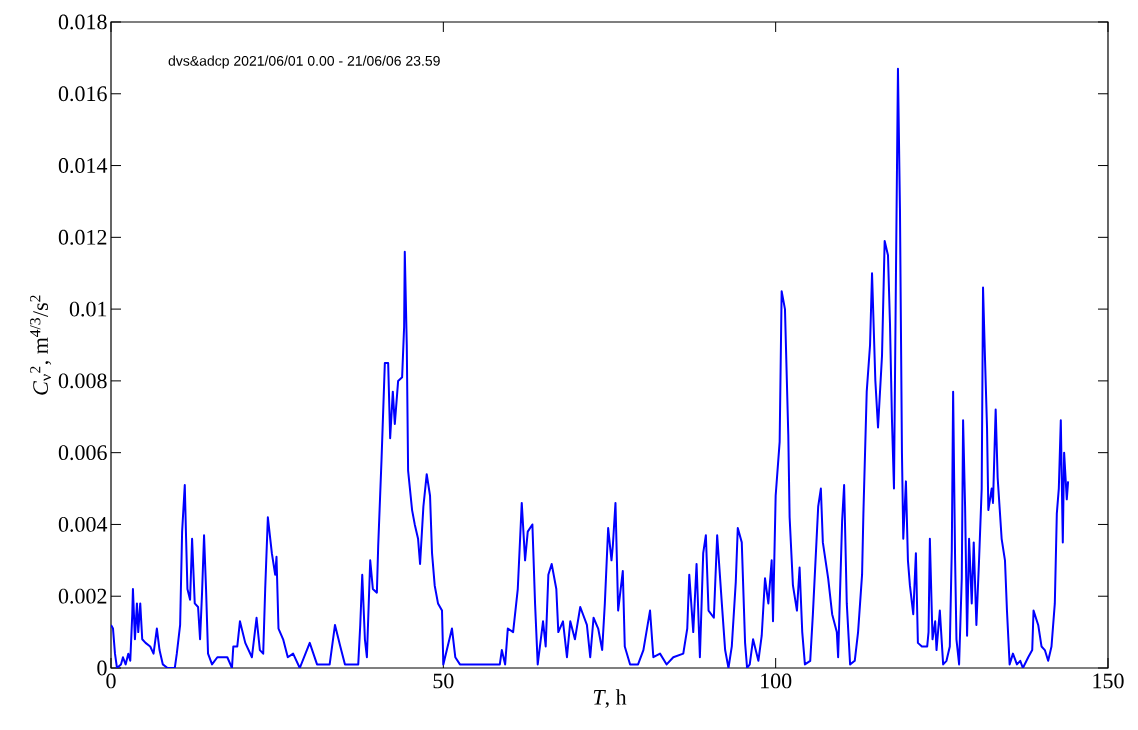 The width and height of the screenshot is (1138, 730). Describe the element at coordinates (82, 94) in the screenshot. I see `y-tick-label: 0.016` at that location.